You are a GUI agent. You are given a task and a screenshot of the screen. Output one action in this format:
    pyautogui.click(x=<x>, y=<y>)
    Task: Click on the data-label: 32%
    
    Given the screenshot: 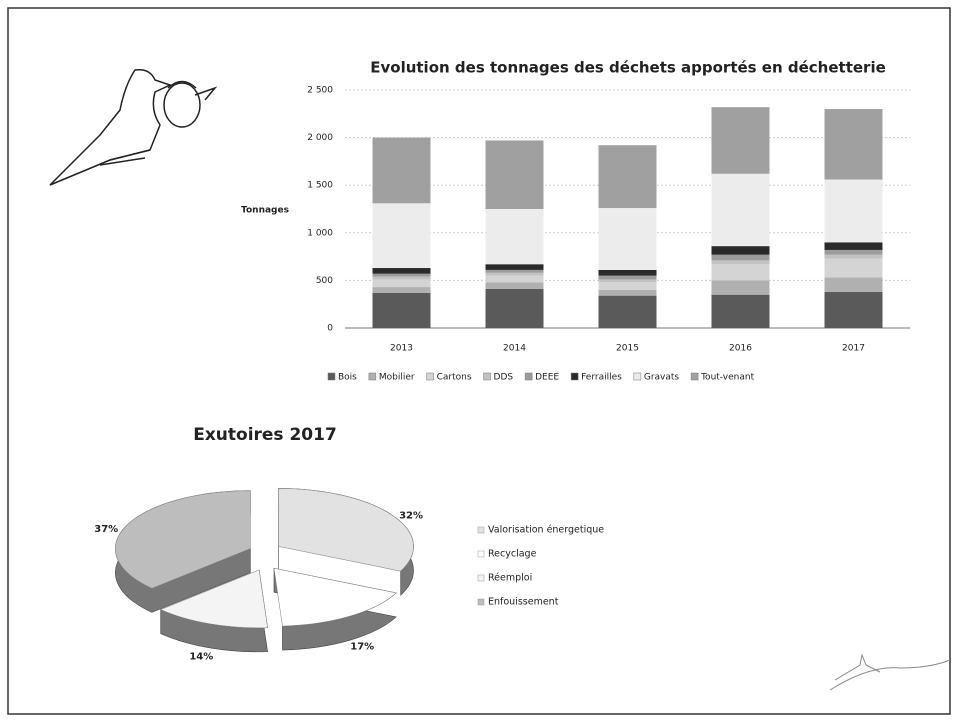 What is the action you would take?
    pyautogui.click(x=411, y=516)
    